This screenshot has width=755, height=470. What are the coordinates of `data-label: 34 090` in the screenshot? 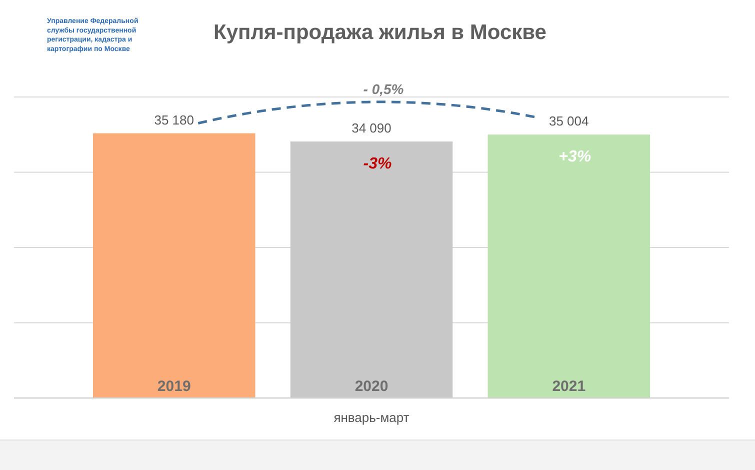 It's located at (372, 128).